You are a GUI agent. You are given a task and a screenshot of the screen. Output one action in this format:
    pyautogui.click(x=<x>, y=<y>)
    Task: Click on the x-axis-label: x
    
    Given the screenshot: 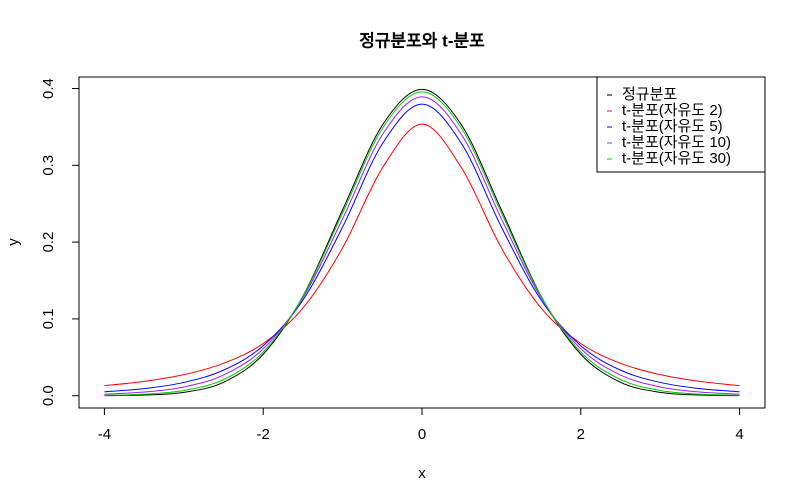 What is the action you would take?
    pyautogui.click(x=422, y=473)
    